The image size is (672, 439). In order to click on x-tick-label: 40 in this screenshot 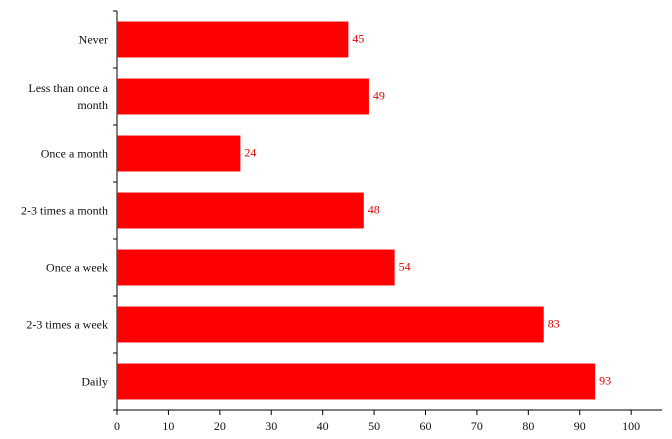, I will do `click(323, 426)`.